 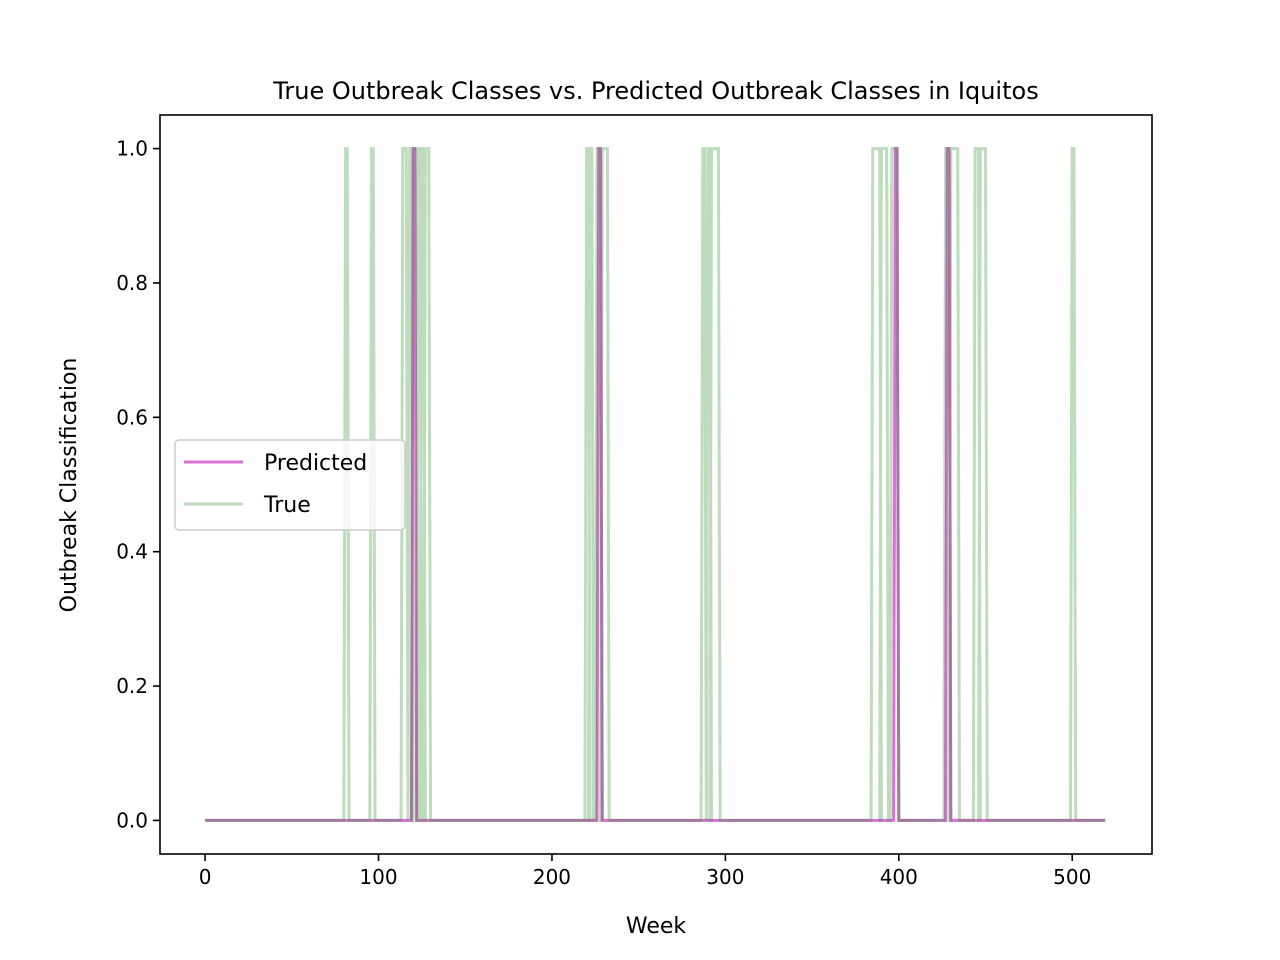 What do you see at coordinates (132, 417) in the screenshot?
I see `y-tick-label: 0.6` at bounding box center [132, 417].